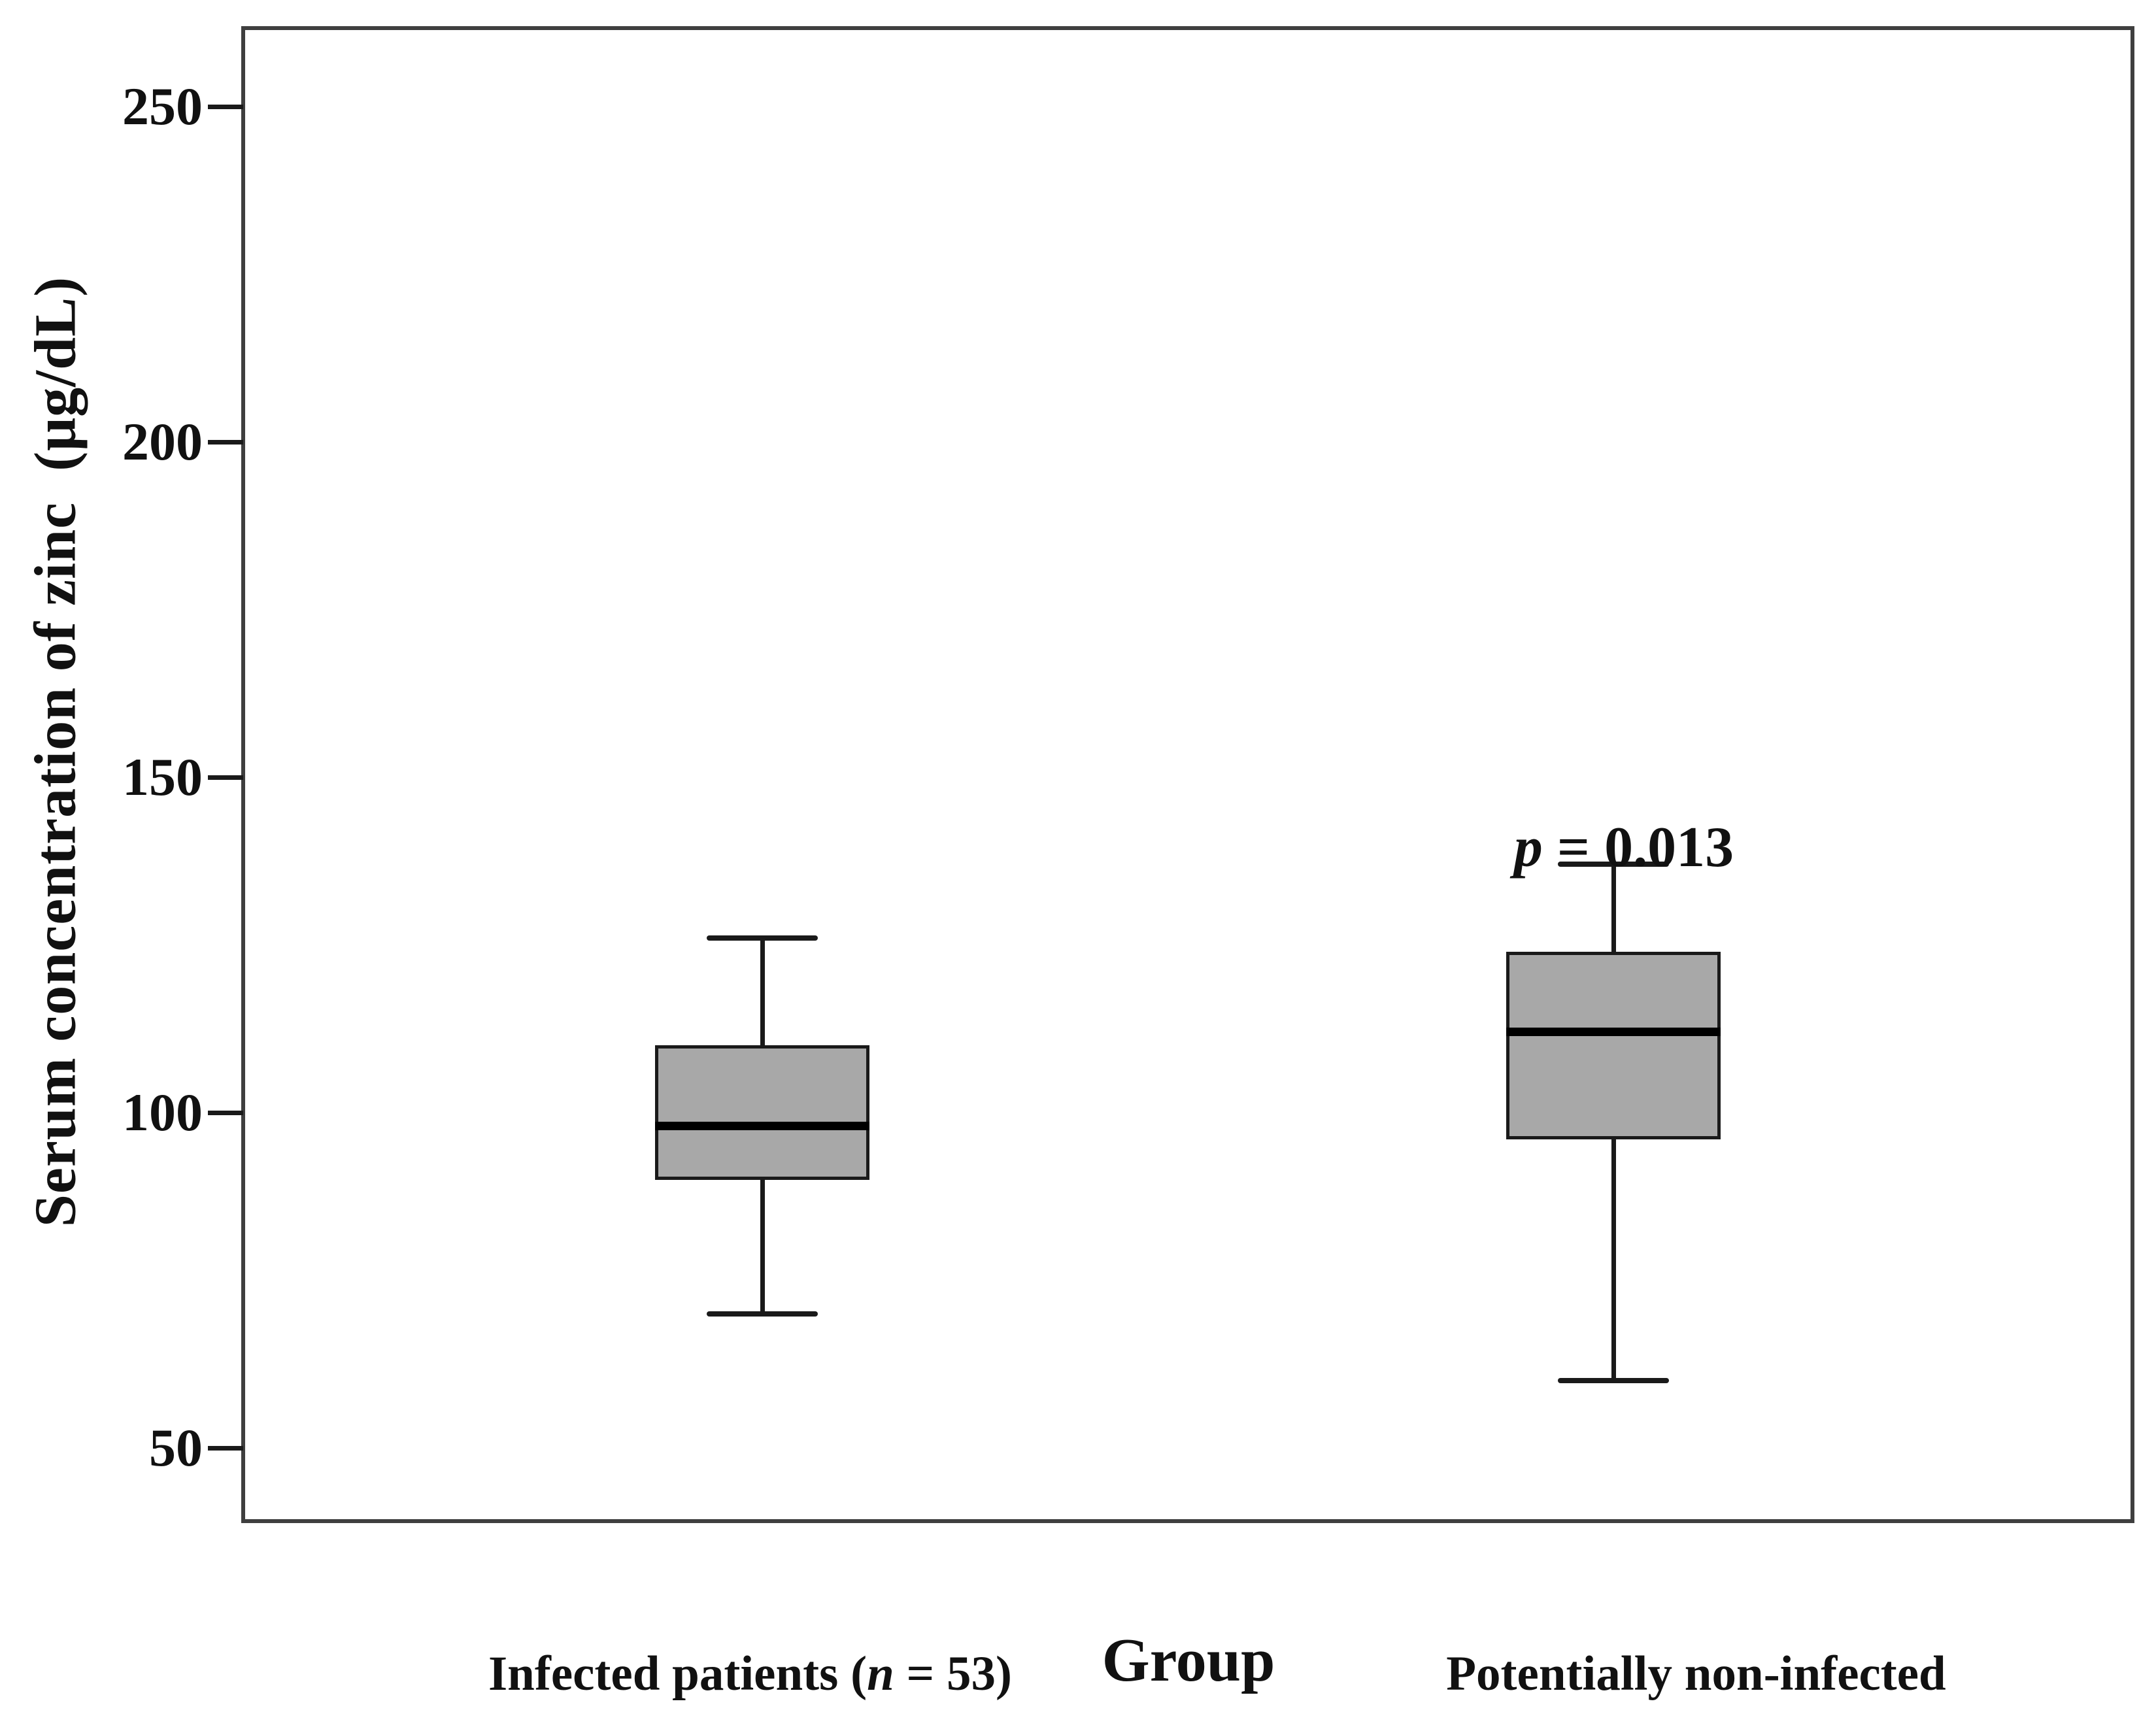  What do you see at coordinates (1696, 1674) in the screenshot?
I see `x-label-noninfected-line1: Potentially non-infected` at bounding box center [1696, 1674].